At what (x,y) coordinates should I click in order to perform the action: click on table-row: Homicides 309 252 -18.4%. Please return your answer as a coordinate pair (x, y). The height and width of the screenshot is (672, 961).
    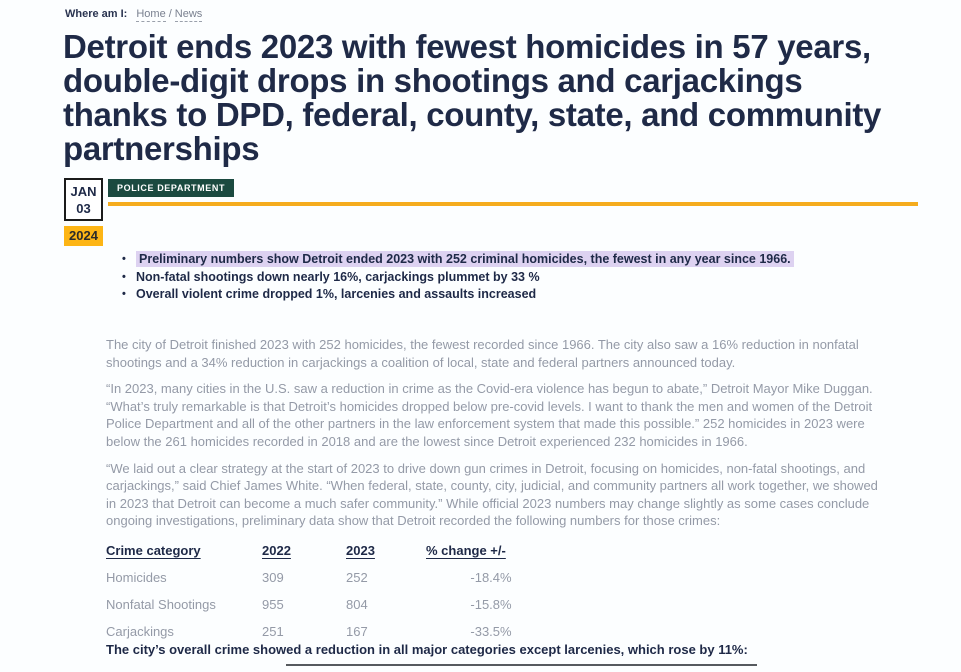
    Looking at the image, I should click on (331, 583).